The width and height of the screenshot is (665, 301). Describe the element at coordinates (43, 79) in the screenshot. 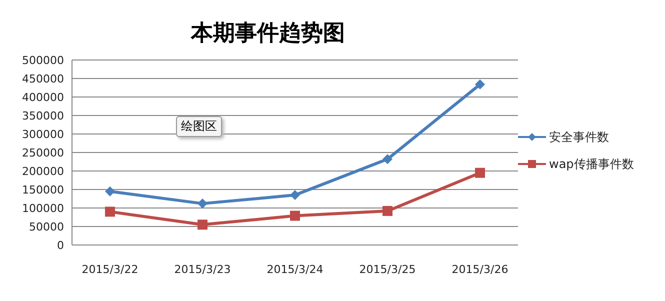

I see `y-tick-label: 450000` at that location.